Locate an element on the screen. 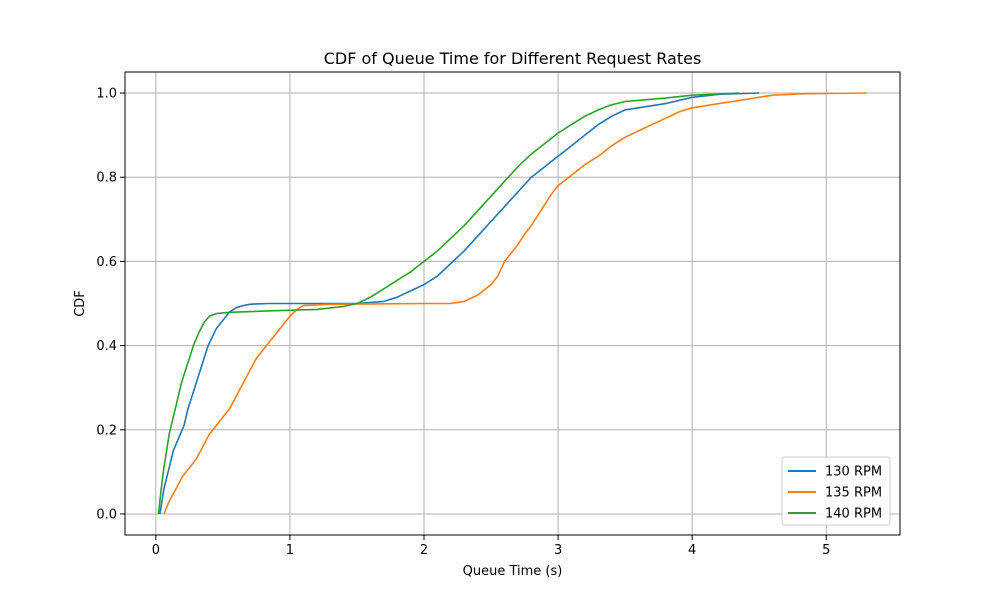  legend: 130 RPM 135 RPM 140 RPM is located at coordinates (836, 491).